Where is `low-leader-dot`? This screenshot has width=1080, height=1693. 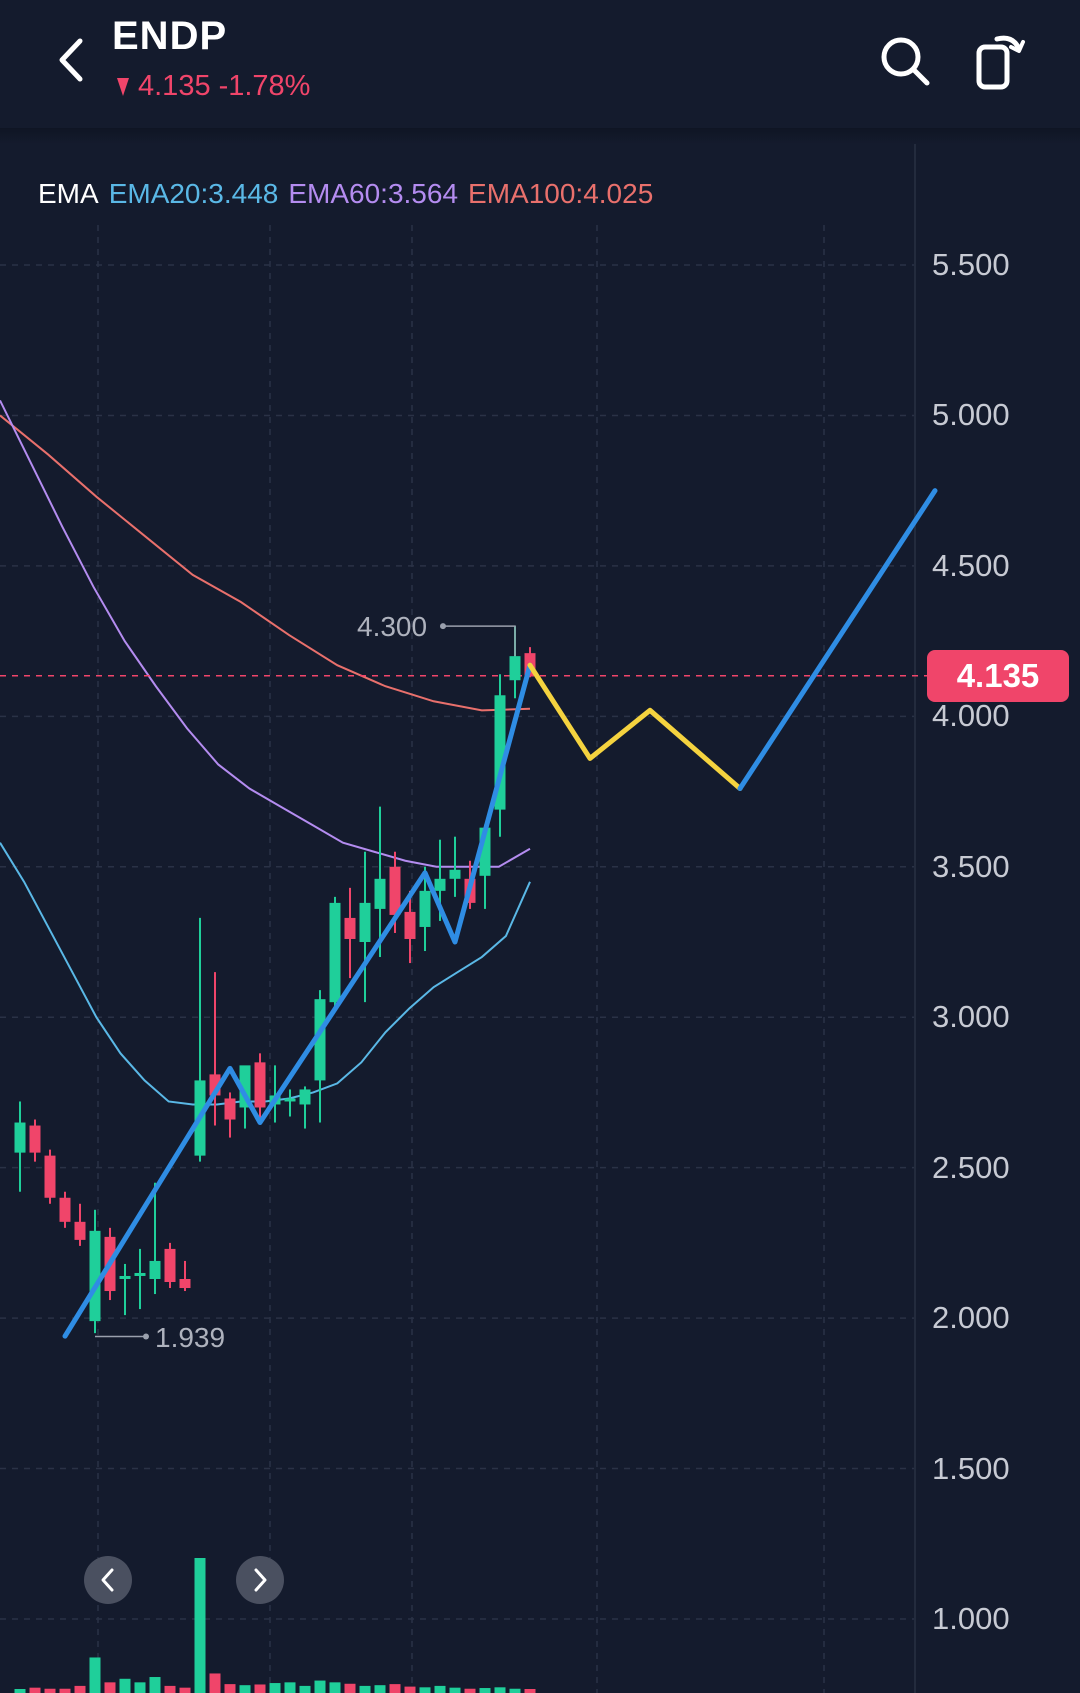 low-leader-dot is located at coordinates (146, 1336).